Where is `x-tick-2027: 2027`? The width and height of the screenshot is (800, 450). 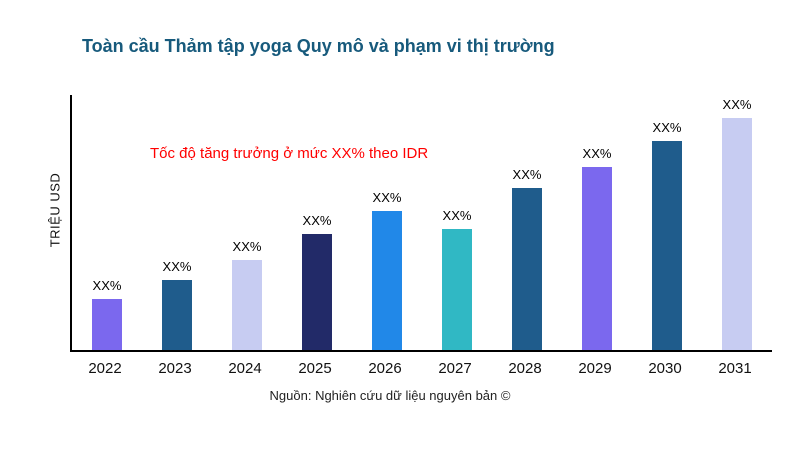
x-tick-2027: 2027 is located at coordinates (455, 368).